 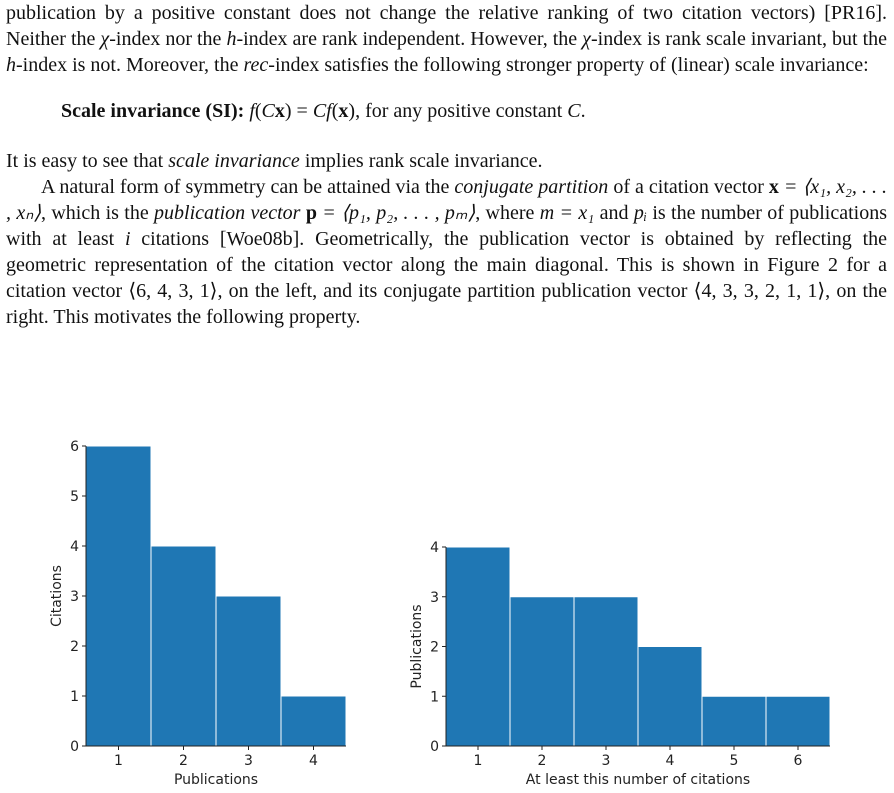 What do you see at coordinates (311, 213) in the screenshot?
I see `text-run: p` at bounding box center [311, 213].